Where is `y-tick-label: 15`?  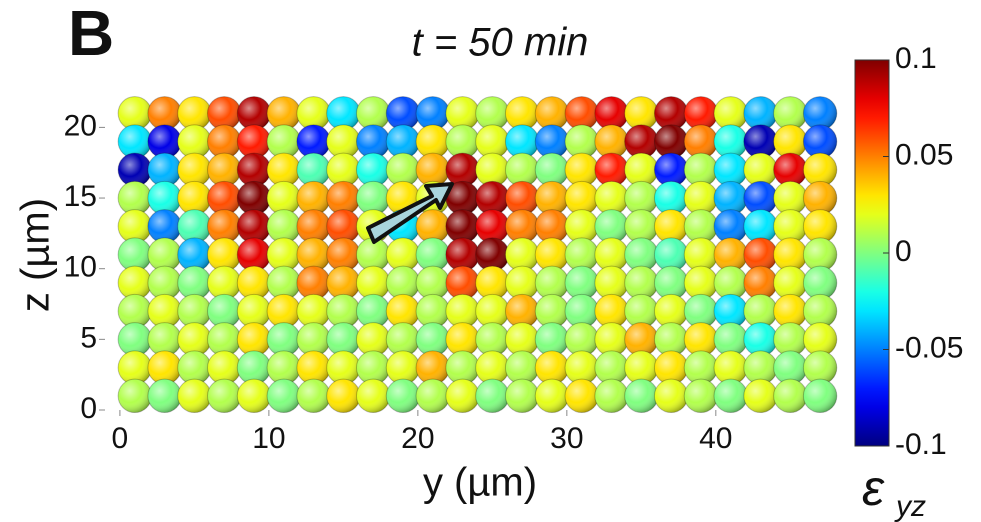 y-tick-label: 15 is located at coordinates (80, 196).